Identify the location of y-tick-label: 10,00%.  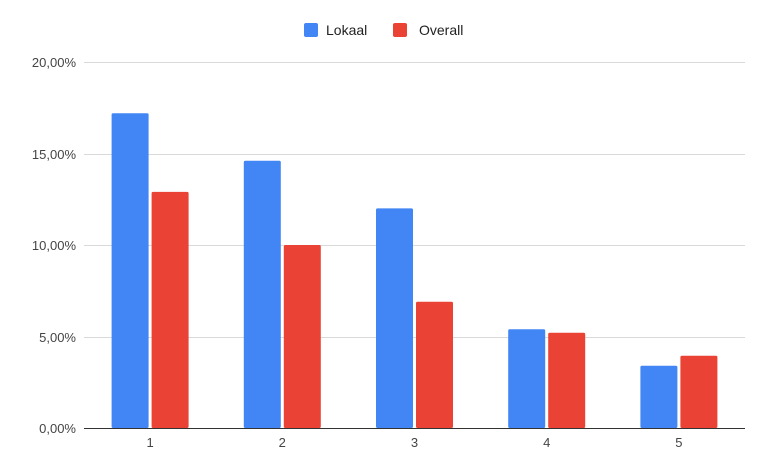
(54, 245).